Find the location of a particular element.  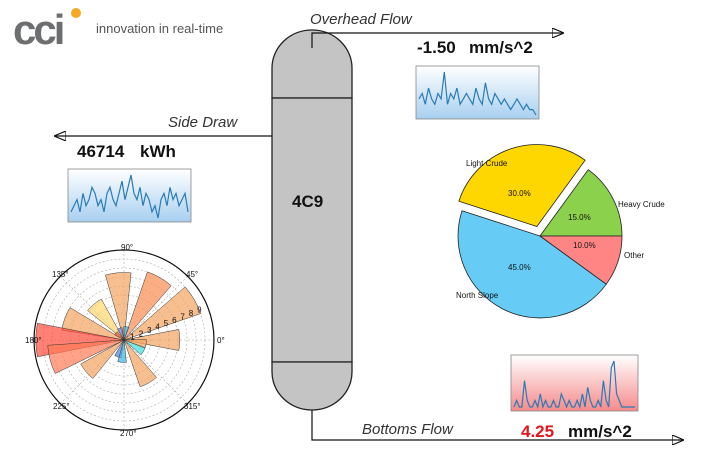

side-sparkline-line is located at coordinates (129, 196).